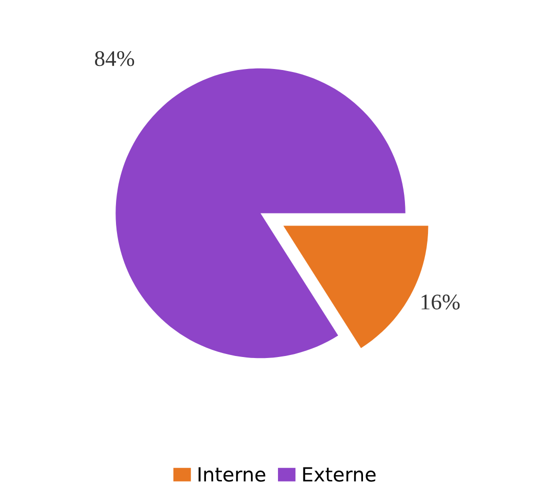 The image size is (550, 498). What do you see at coordinates (114, 58) in the screenshot?
I see `data-label: 84%` at bounding box center [114, 58].